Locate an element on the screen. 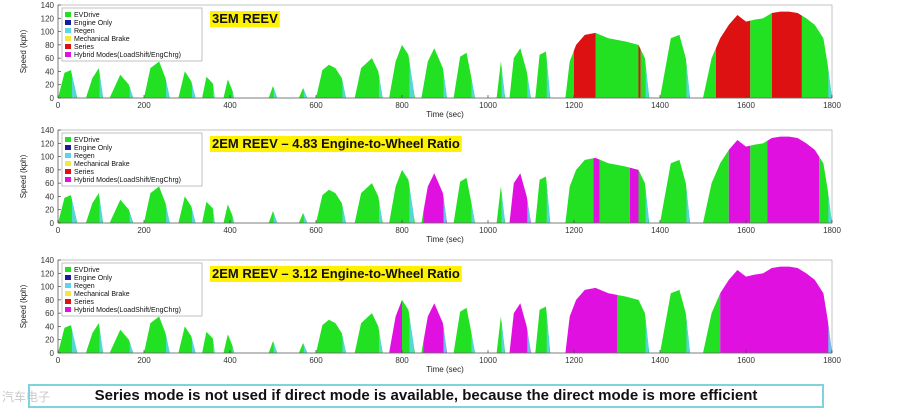 The width and height of the screenshot is (900, 418). watermark: 汽车电子 is located at coordinates (26, 397).